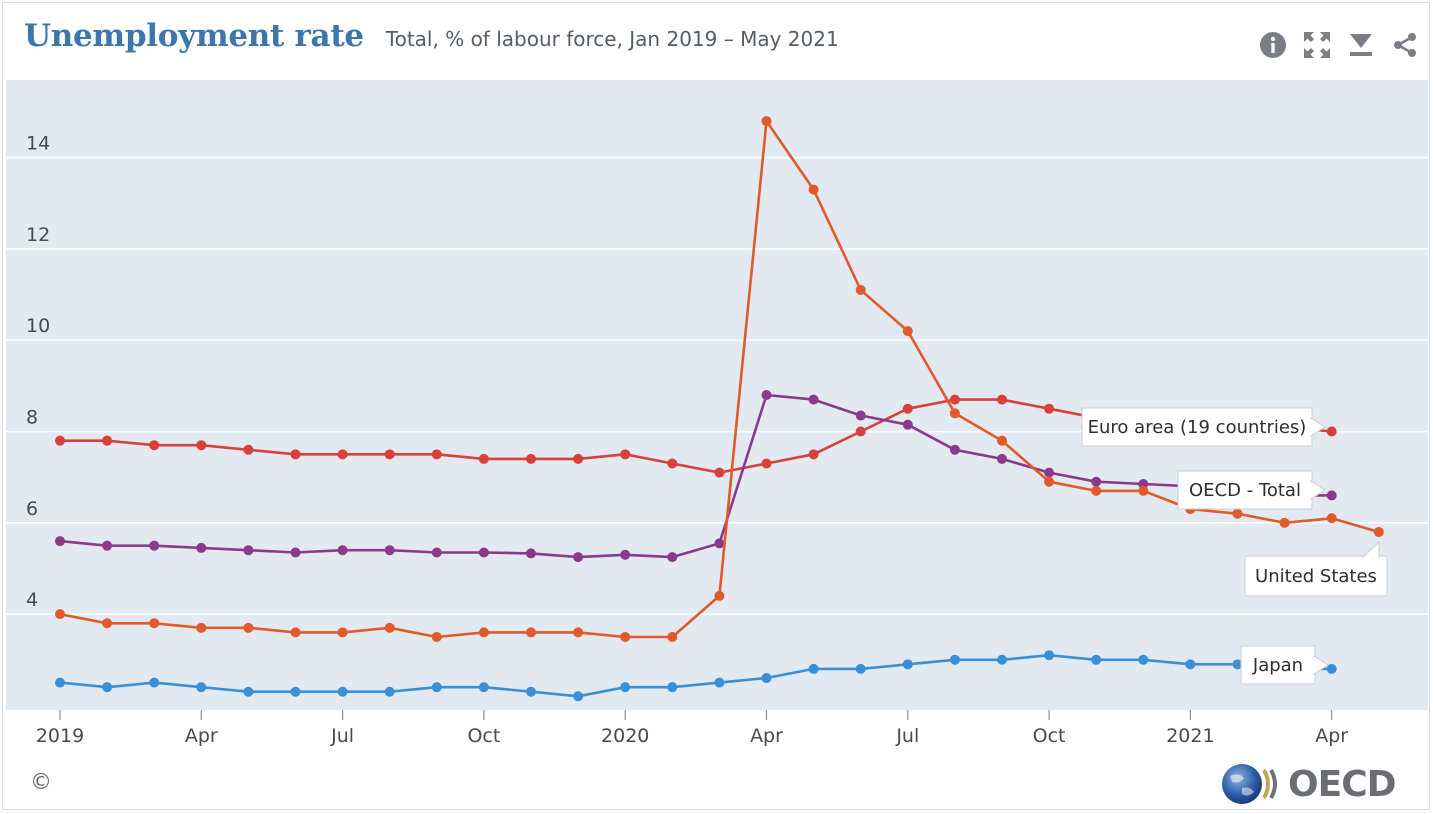  Describe the element at coordinates (1316, 568) in the screenshot. I see `series-label: United States` at that location.